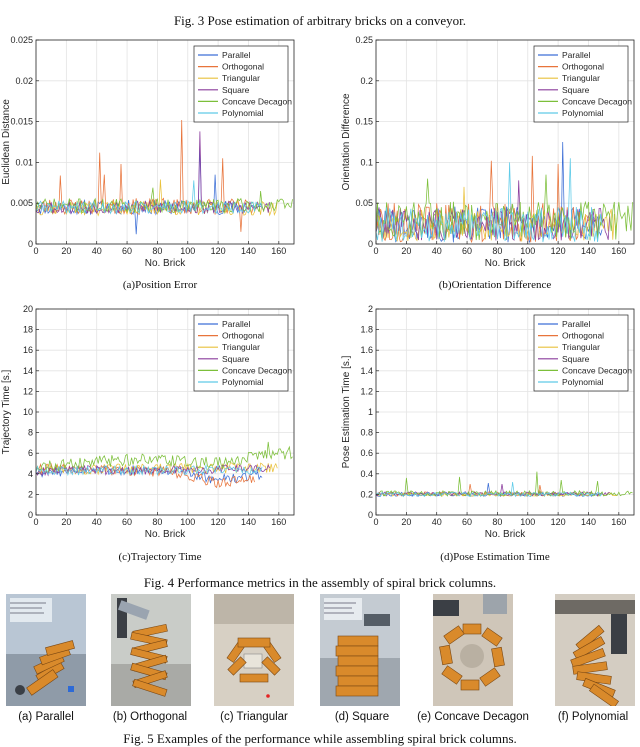 This screenshot has height=747, width=640. What do you see at coordinates (28, 309) in the screenshot?
I see `y-tick-label: 20` at bounding box center [28, 309].